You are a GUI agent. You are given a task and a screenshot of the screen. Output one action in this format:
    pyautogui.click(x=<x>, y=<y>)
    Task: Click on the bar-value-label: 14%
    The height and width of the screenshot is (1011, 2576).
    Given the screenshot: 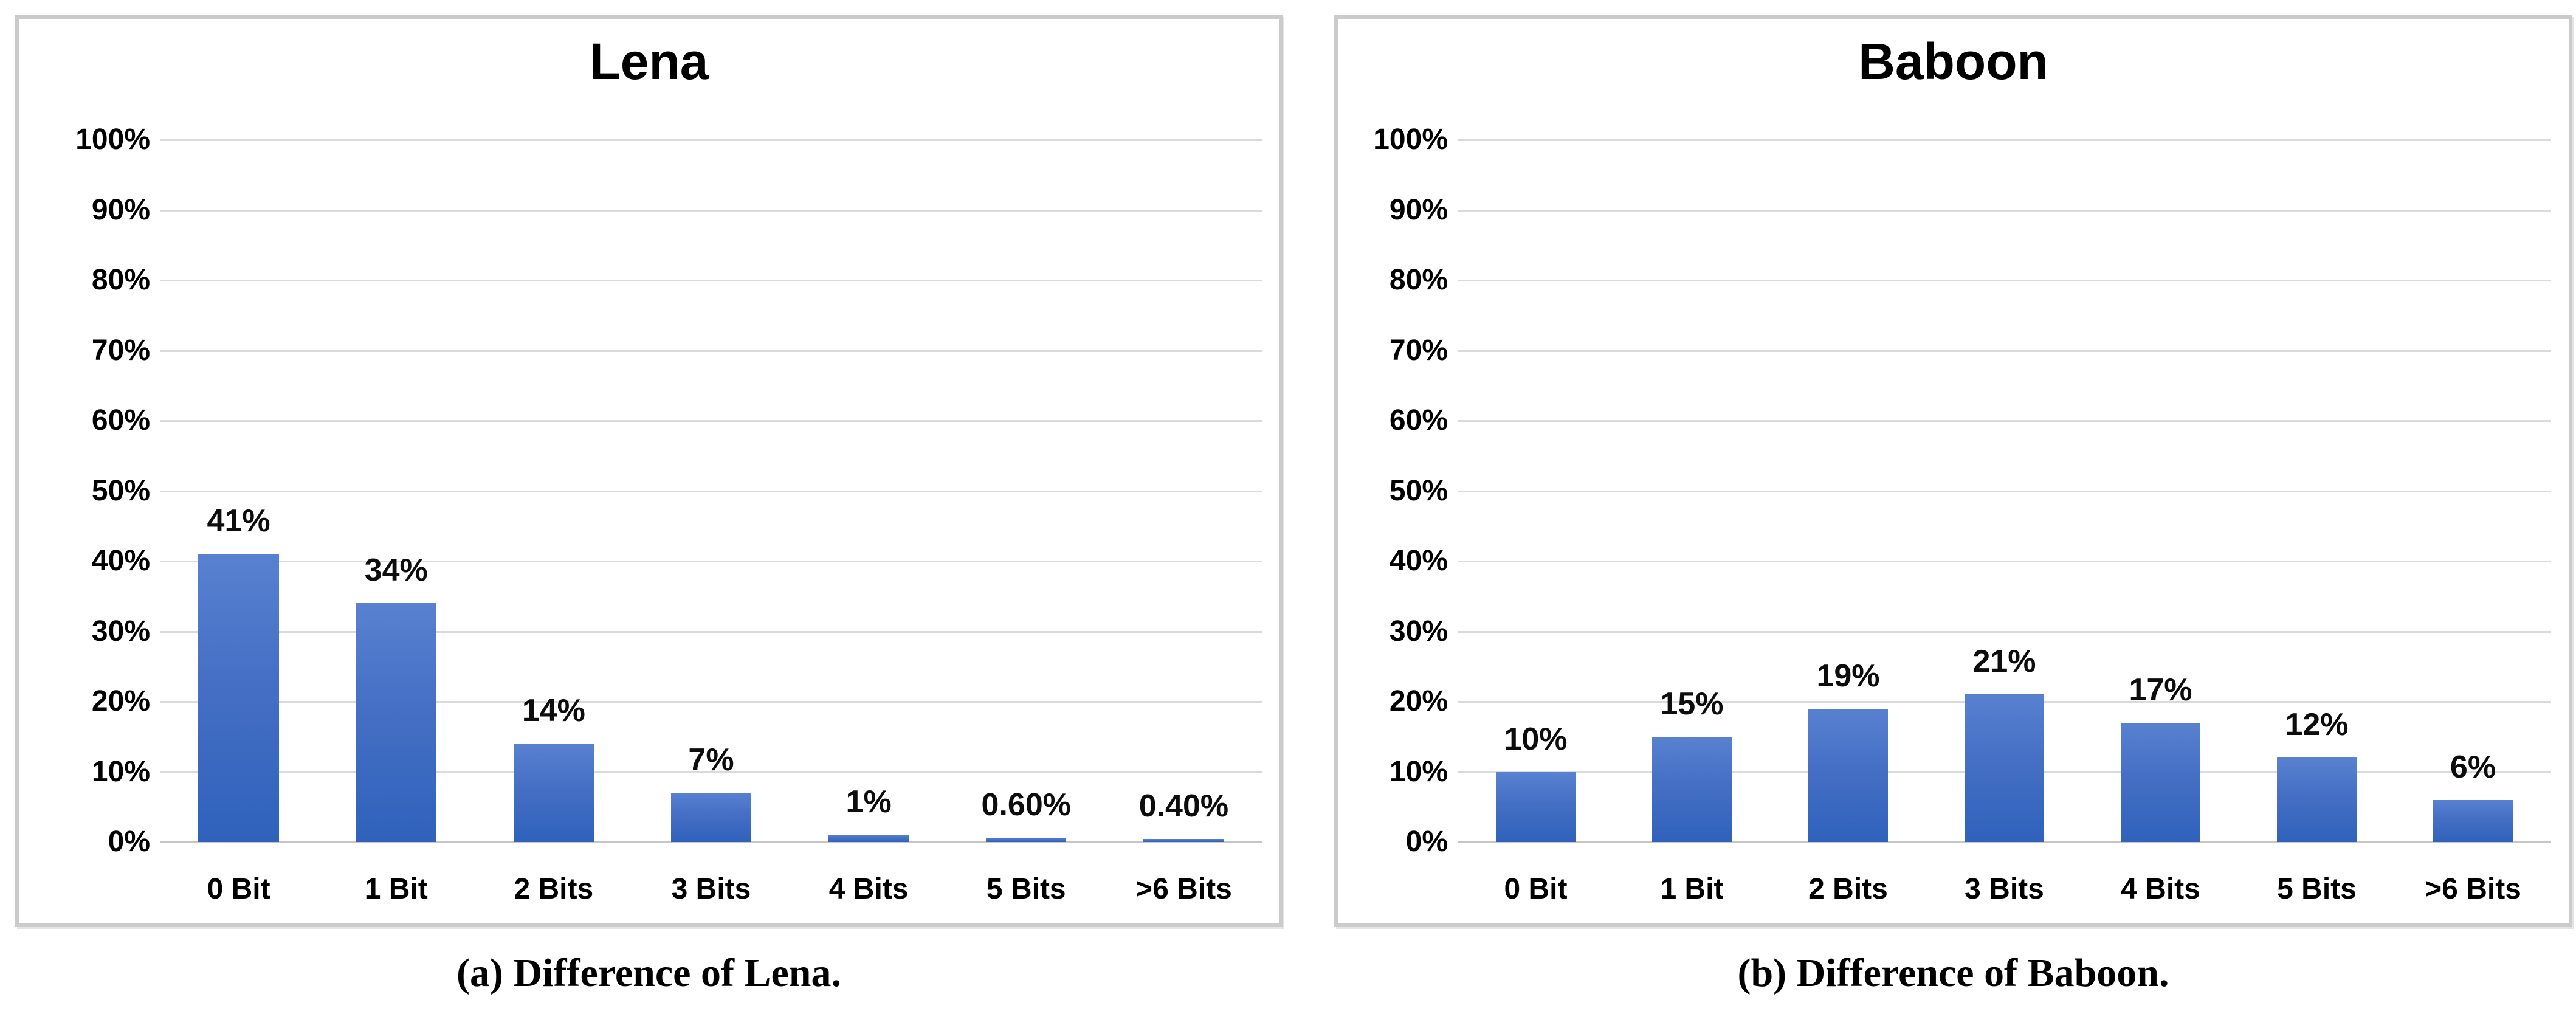 What is the action you would take?
    pyautogui.click(x=553, y=711)
    